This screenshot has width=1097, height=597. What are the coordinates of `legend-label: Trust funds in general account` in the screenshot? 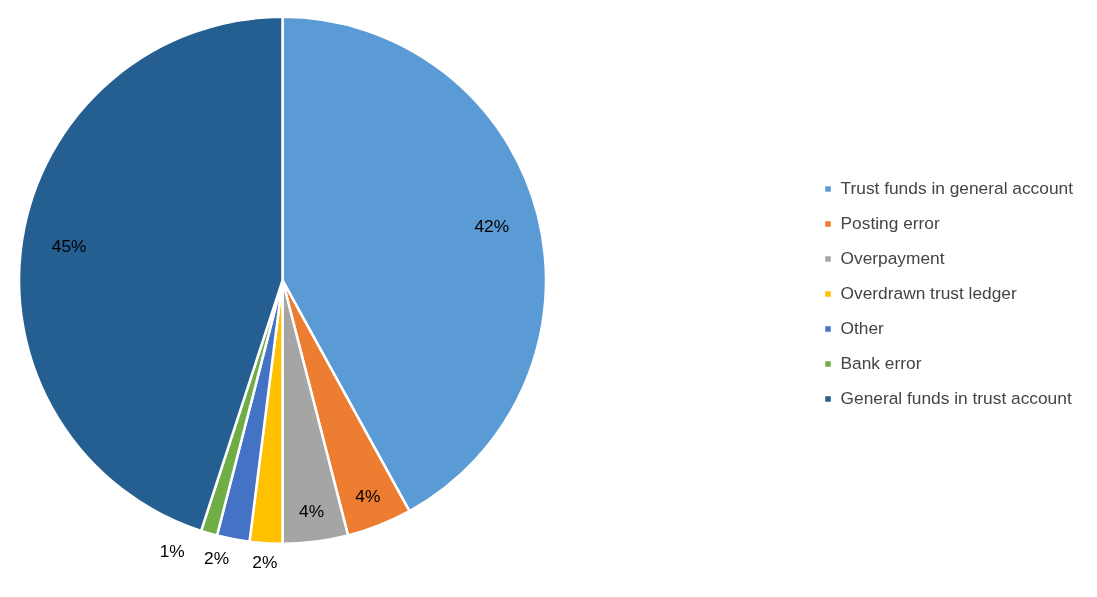 It's located at (956, 188).